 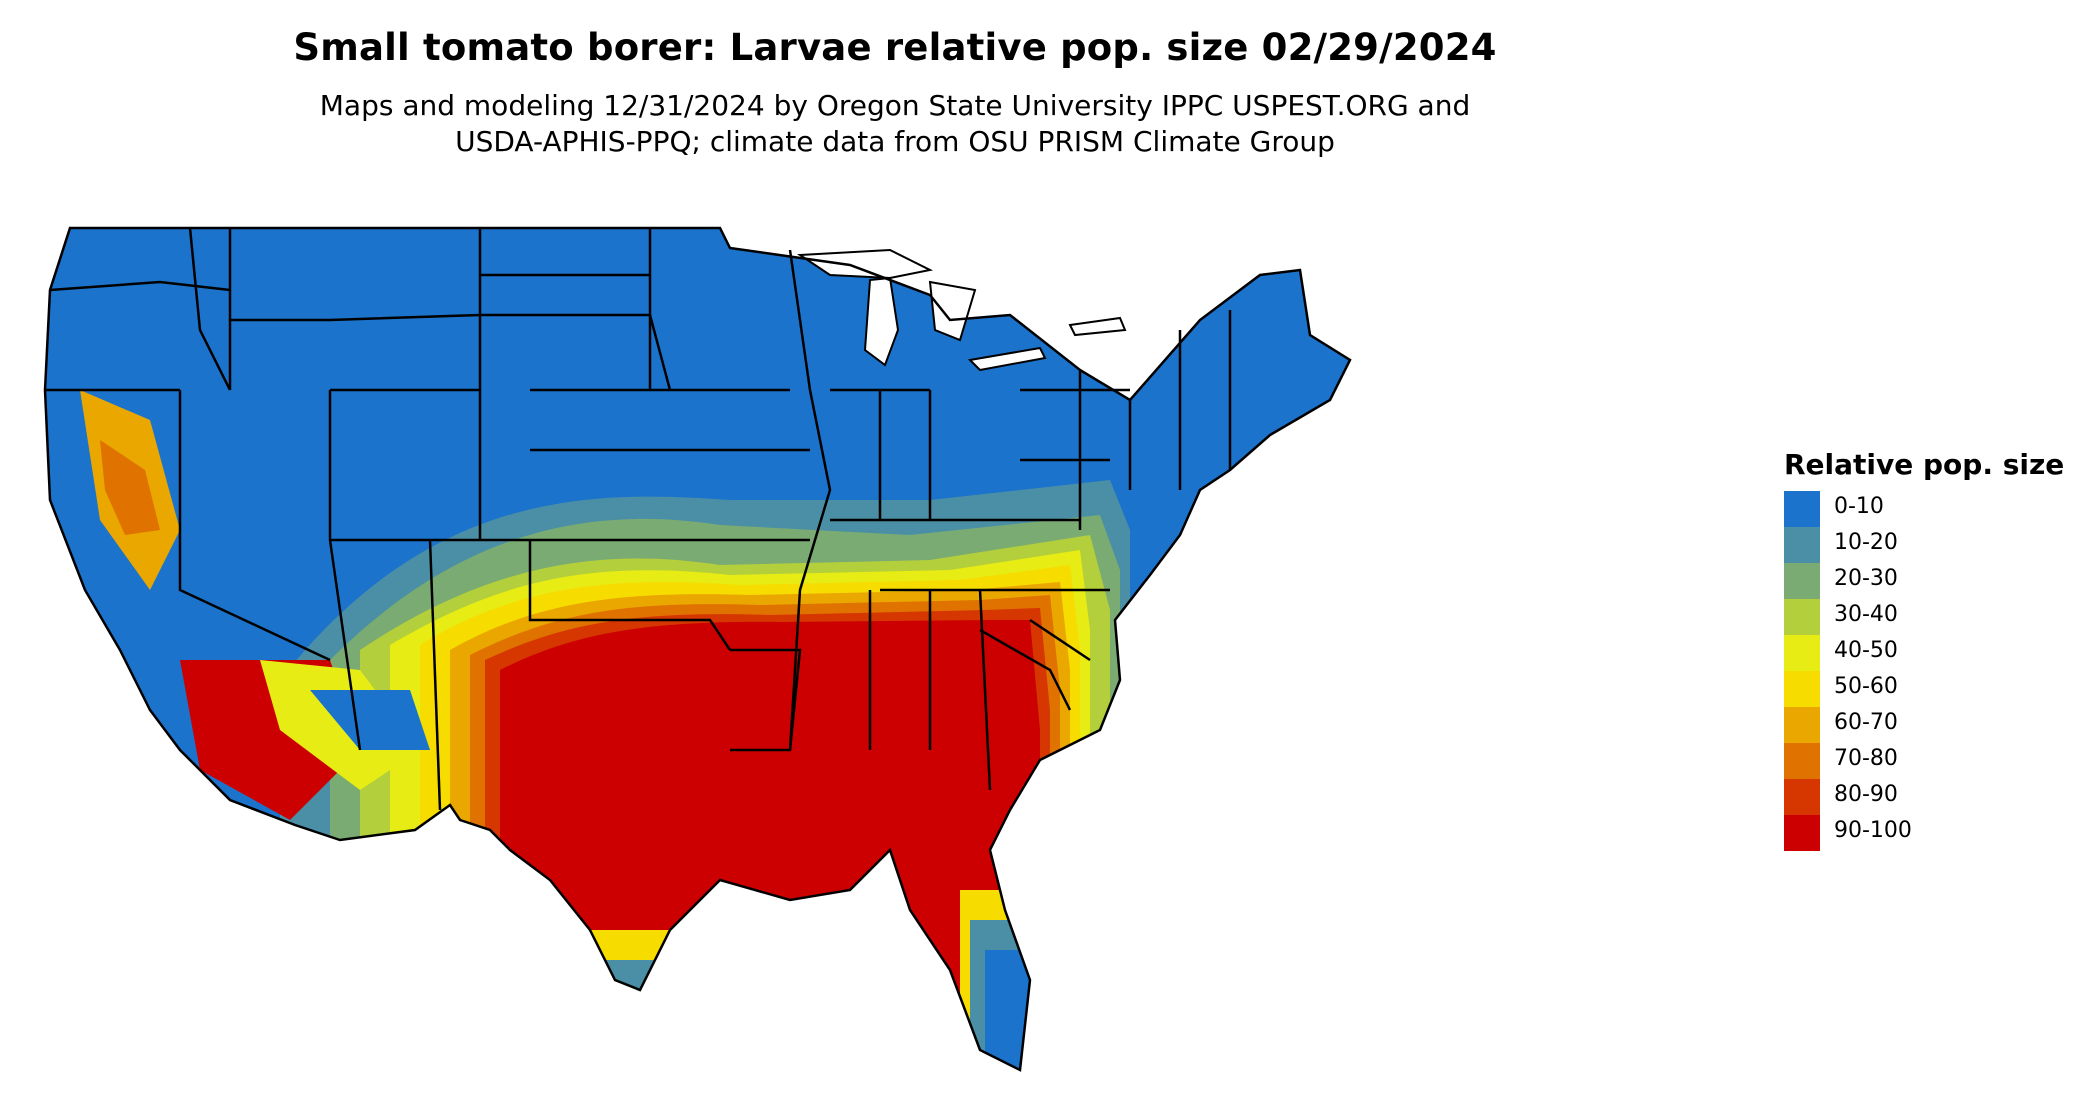 I want to click on legend-label: 50-60, so click(x=1866, y=686).